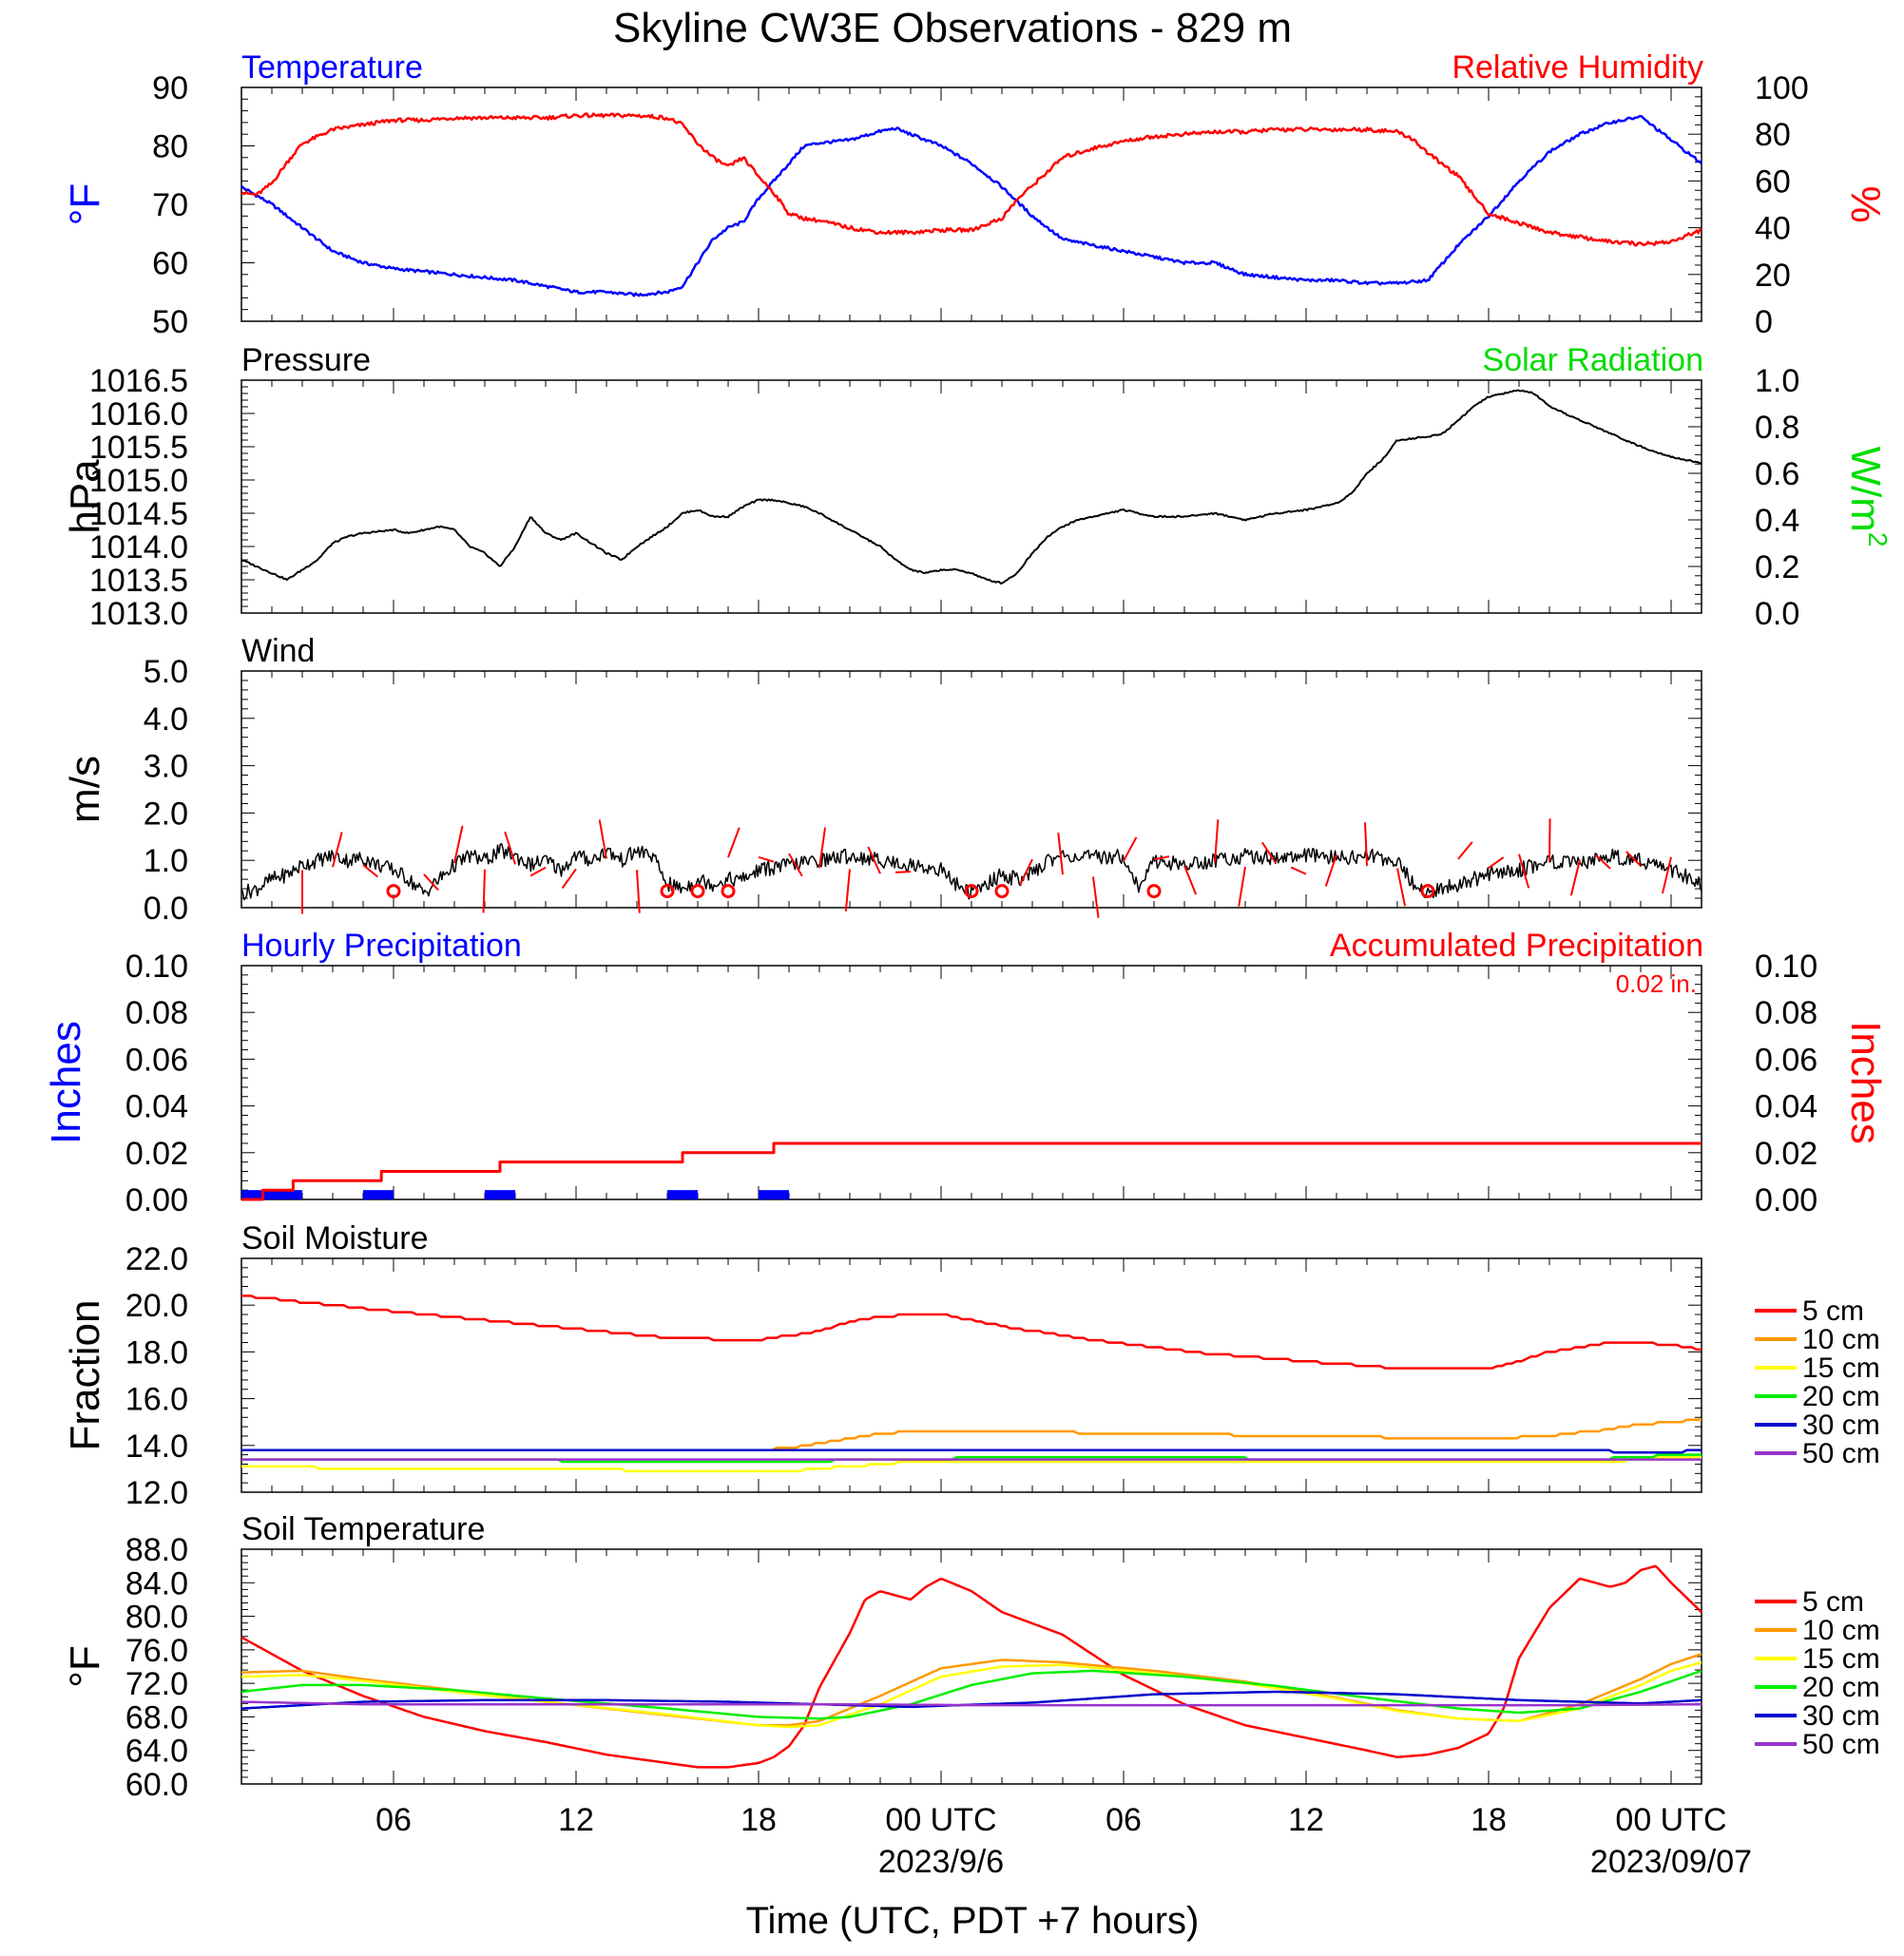  What do you see at coordinates (138, 481) in the screenshot?
I see `y-tick-label-left: 1015.0` at bounding box center [138, 481].